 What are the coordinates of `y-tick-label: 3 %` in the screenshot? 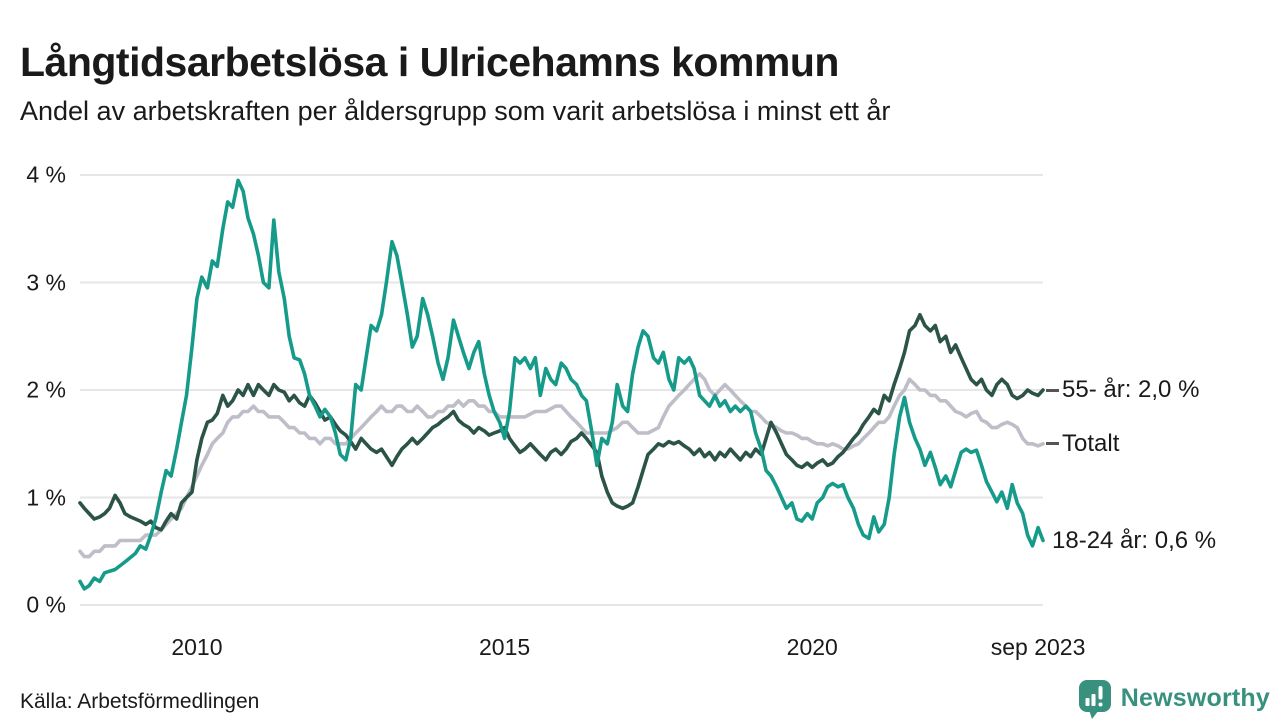 It's located at (46, 282).